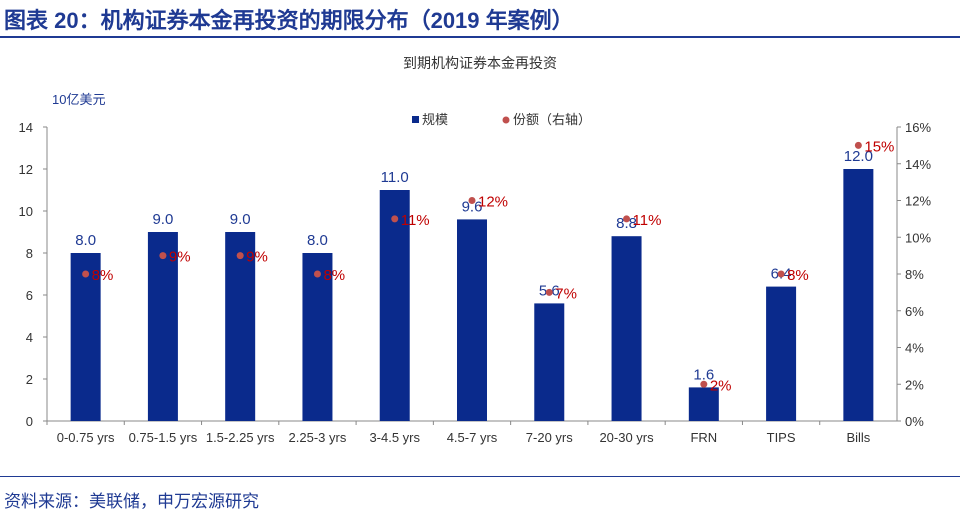 The width and height of the screenshot is (960, 519). What do you see at coordinates (415, 119) in the screenshot?
I see `legend-bar-swatch` at bounding box center [415, 119].